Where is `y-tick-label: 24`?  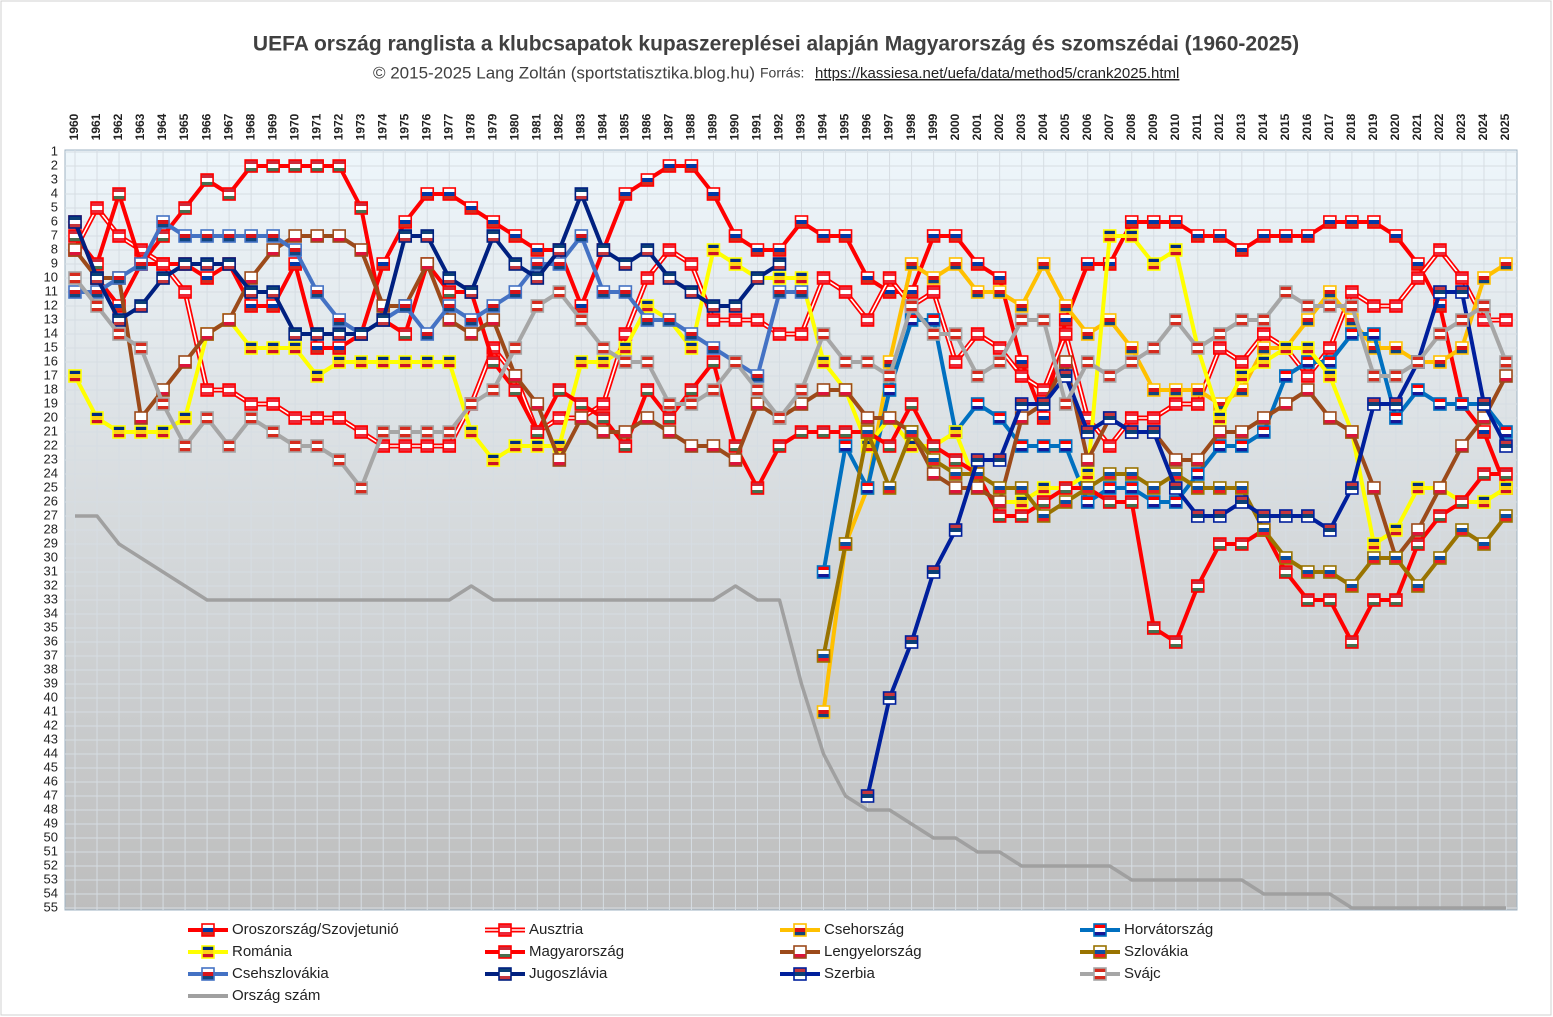
y-tick-label: 24 is located at coordinates (51, 472).